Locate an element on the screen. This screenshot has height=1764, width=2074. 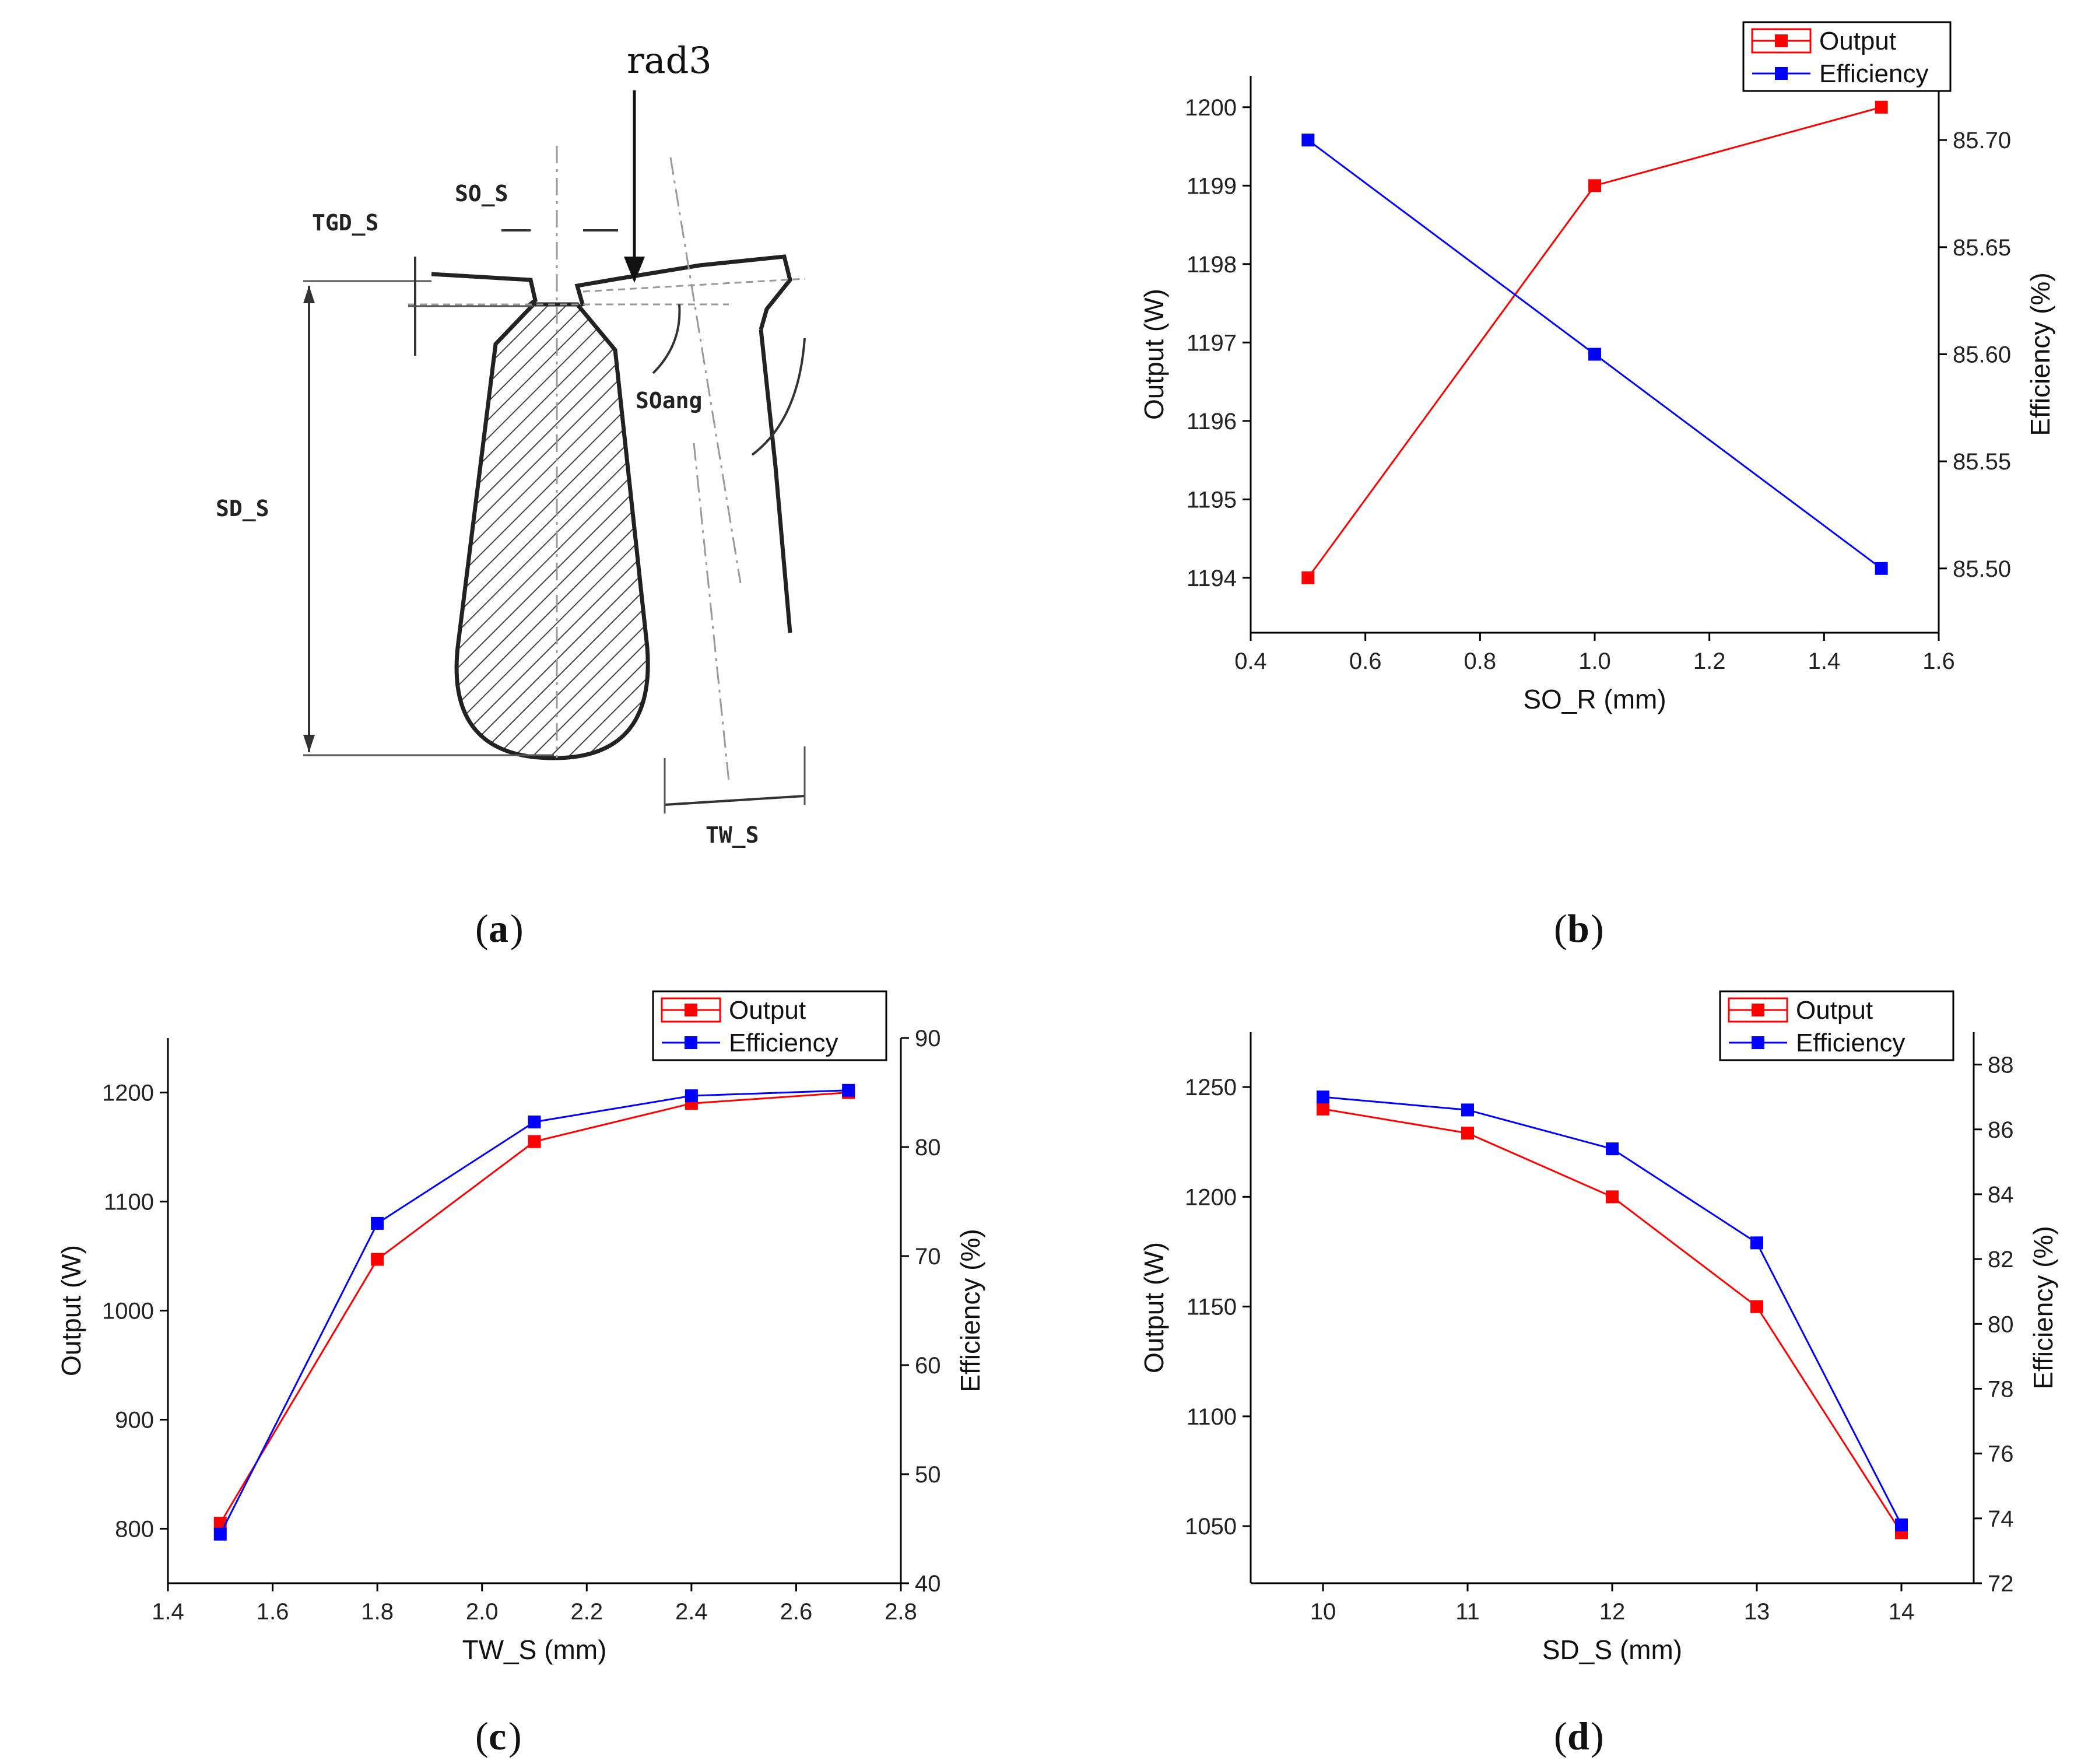
y-tick-label-left: 1000 is located at coordinates (128, 1311).